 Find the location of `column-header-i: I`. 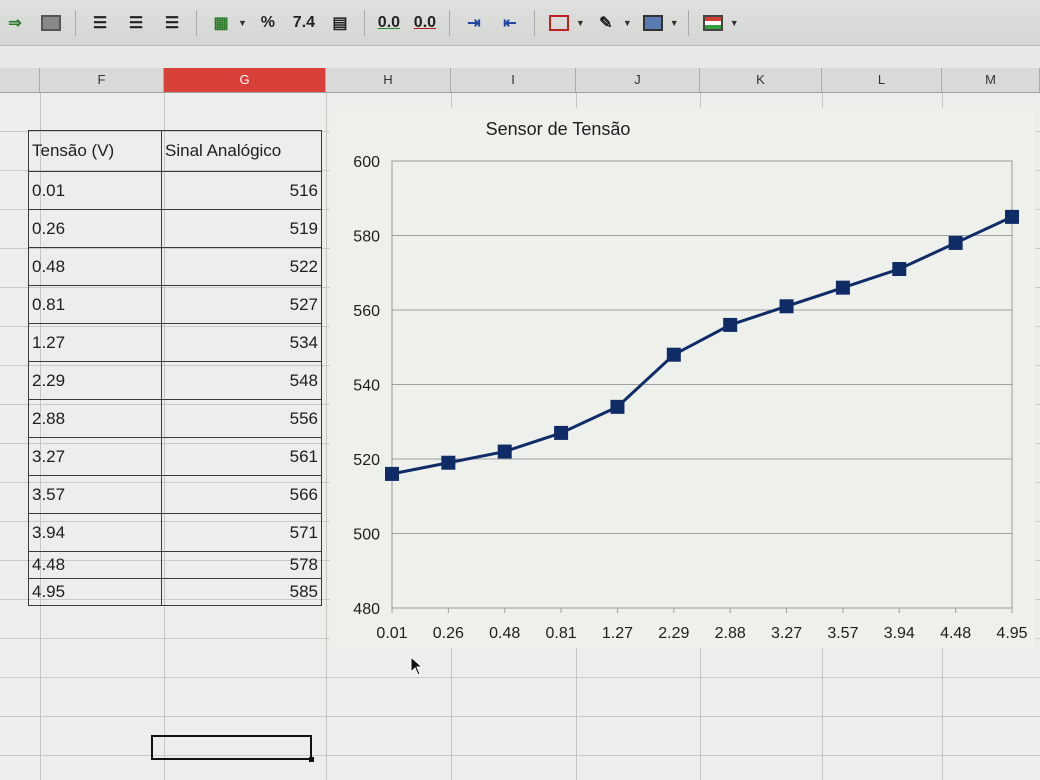

column-header-i: I is located at coordinates (513, 80).